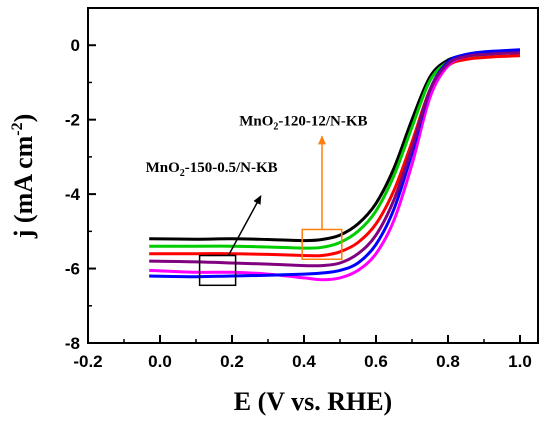 The image size is (550, 421). Describe the element at coordinates (448, 361) in the screenshot. I see `x-tick-label: 0.8` at that location.